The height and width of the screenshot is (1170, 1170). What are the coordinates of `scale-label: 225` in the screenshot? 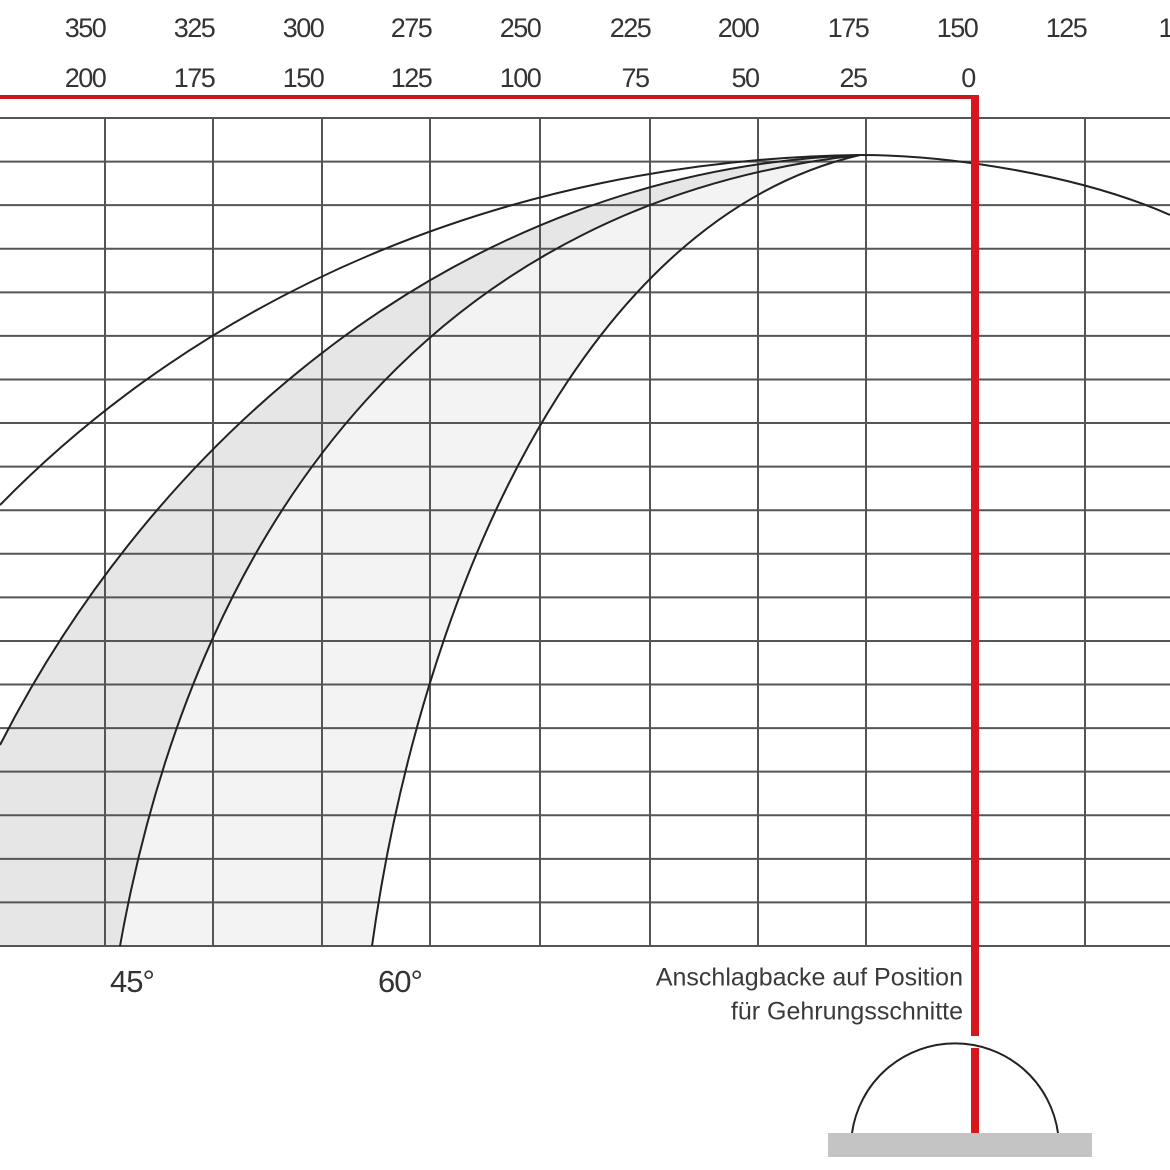 It's located at (630, 28).